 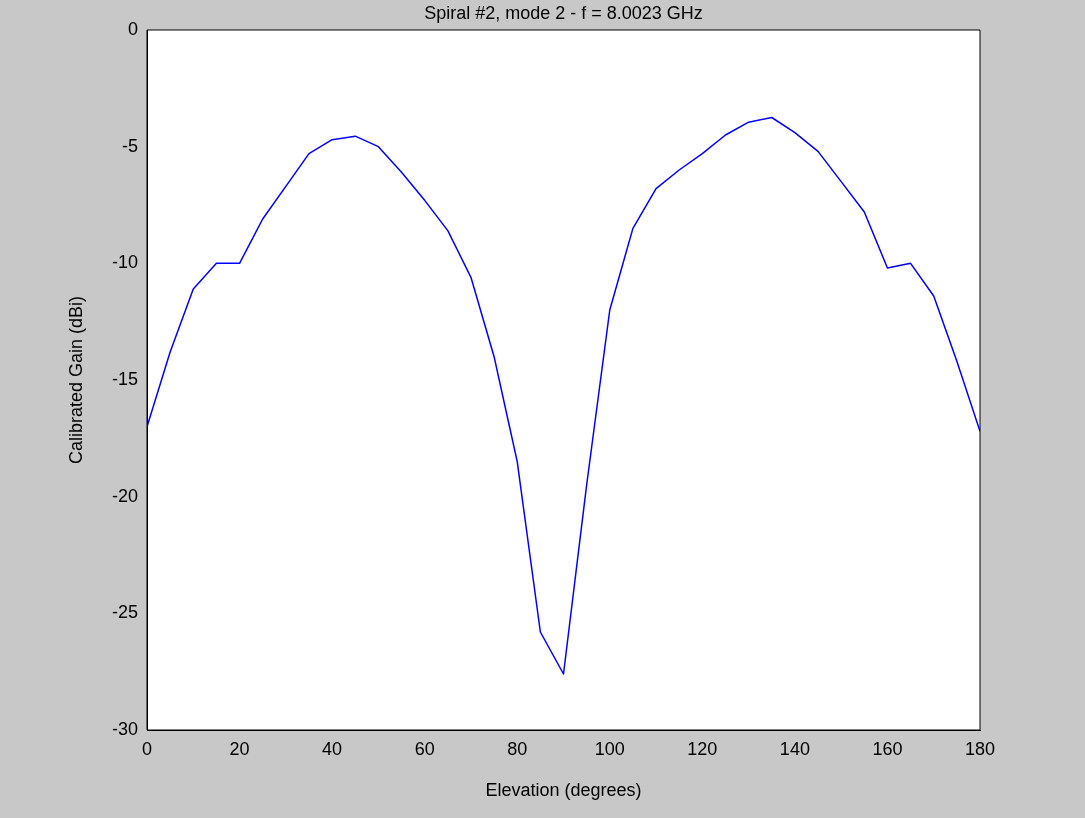 I want to click on x-tick-label: 0, so click(x=147, y=748).